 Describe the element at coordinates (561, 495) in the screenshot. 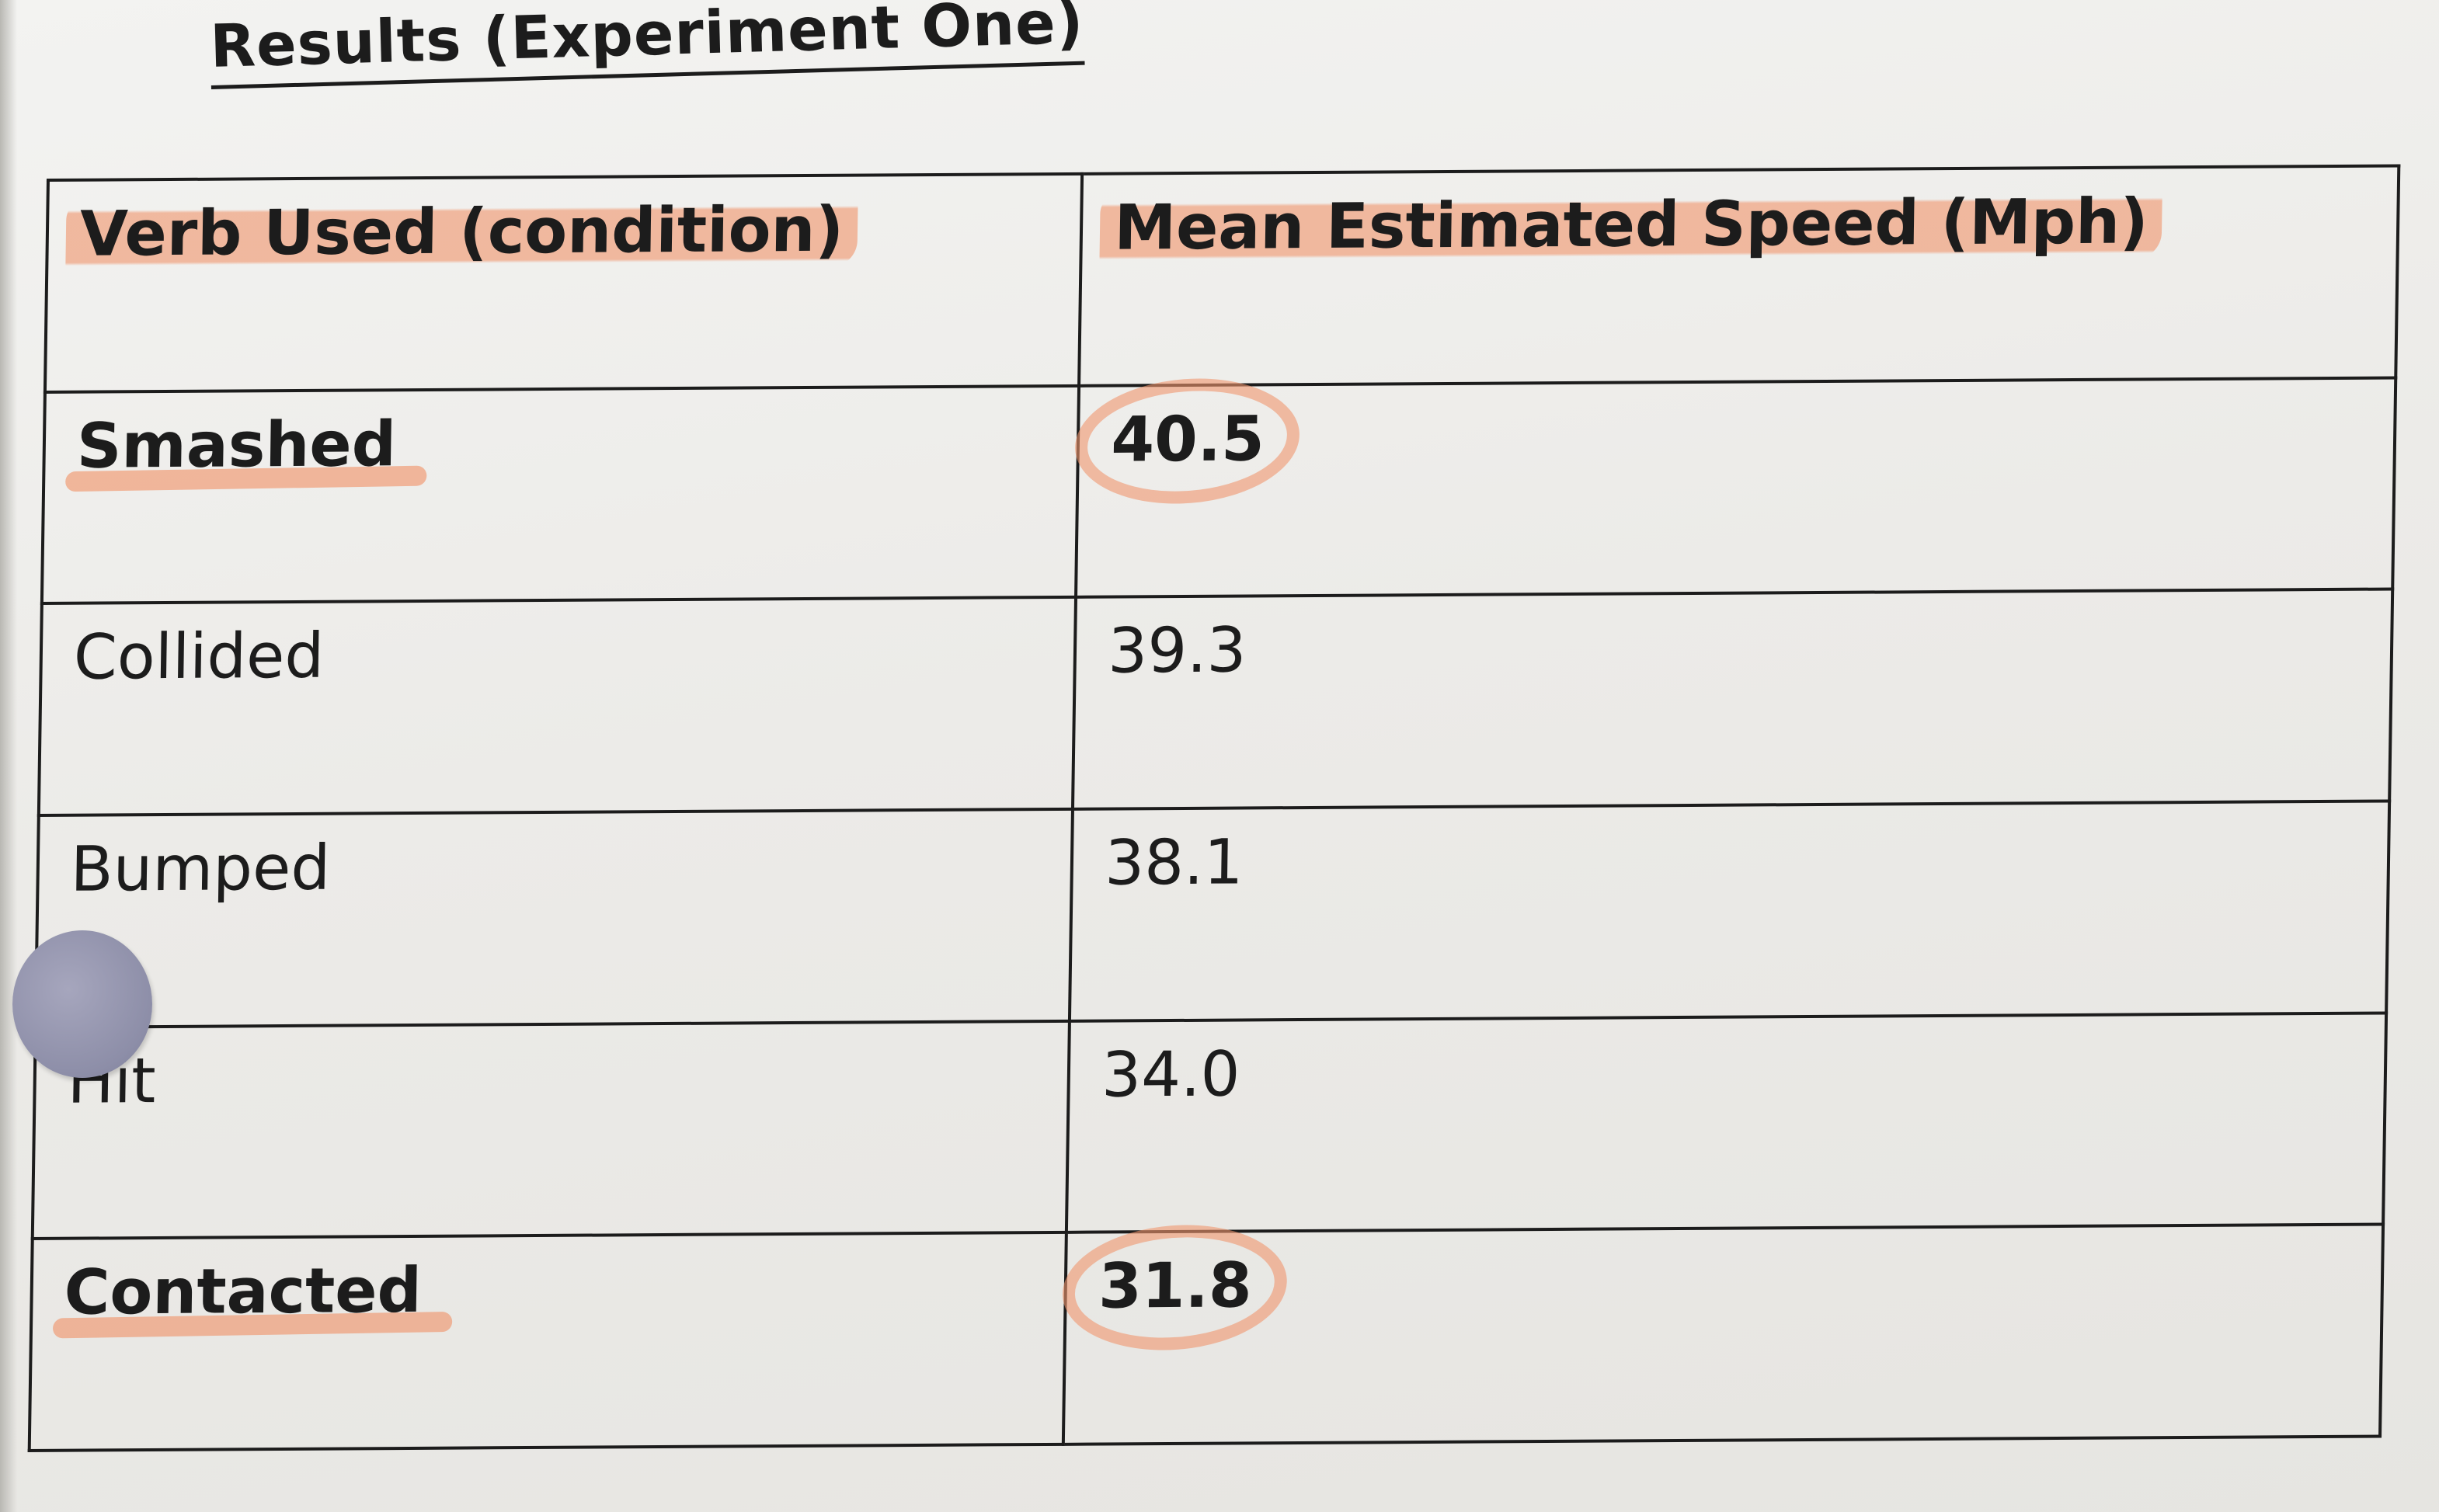

I see `verb-cell: Smashed` at that location.